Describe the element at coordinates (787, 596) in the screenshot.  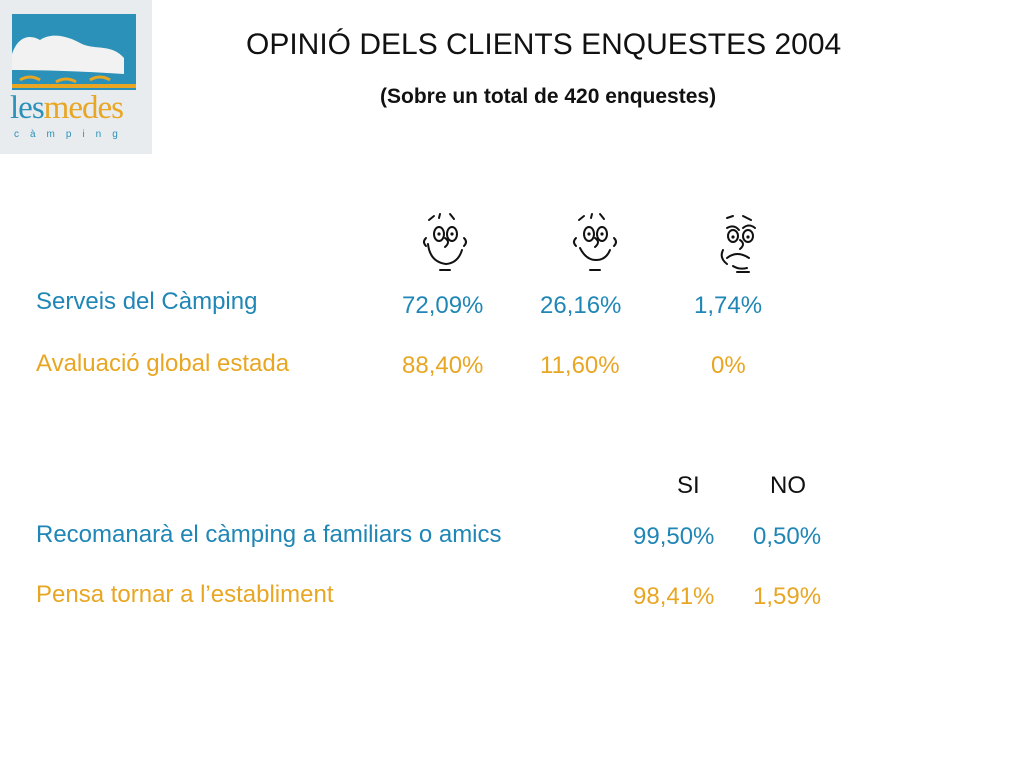
I see `value-pensa-tornar-no: 1,59%` at that location.